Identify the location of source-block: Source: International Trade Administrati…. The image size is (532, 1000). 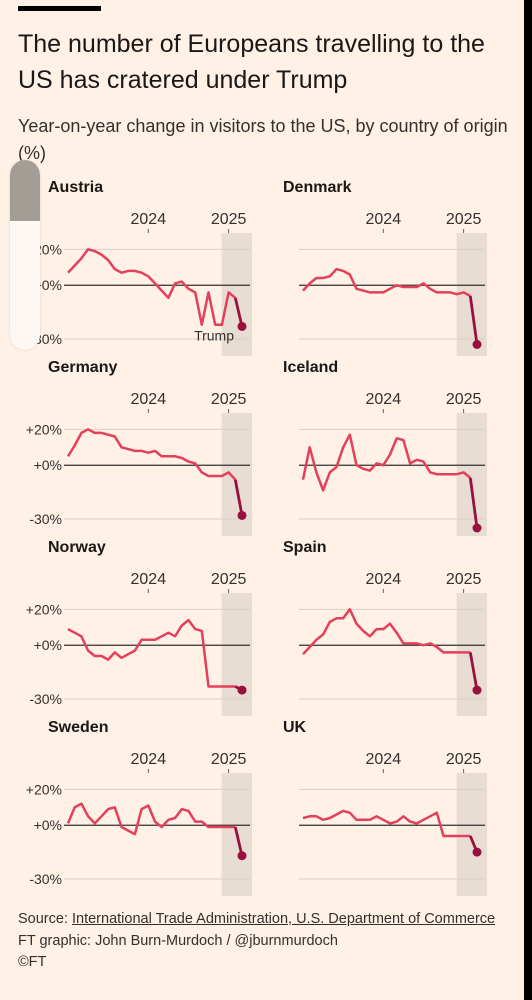
(268, 941).